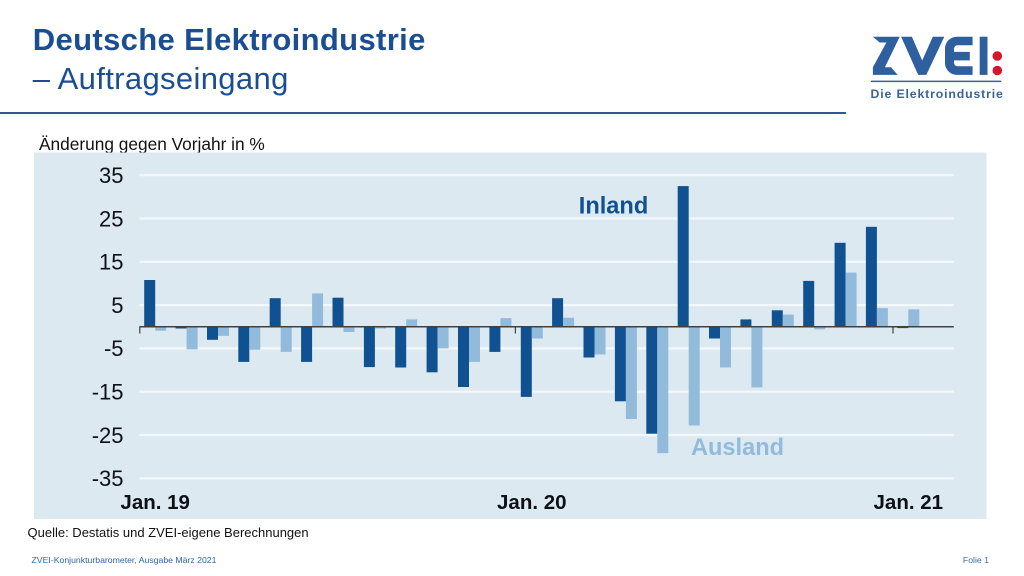 The image size is (1024, 576). What do you see at coordinates (909, 502) in the screenshot?
I see `svg-text: Jan. 21` at bounding box center [909, 502].